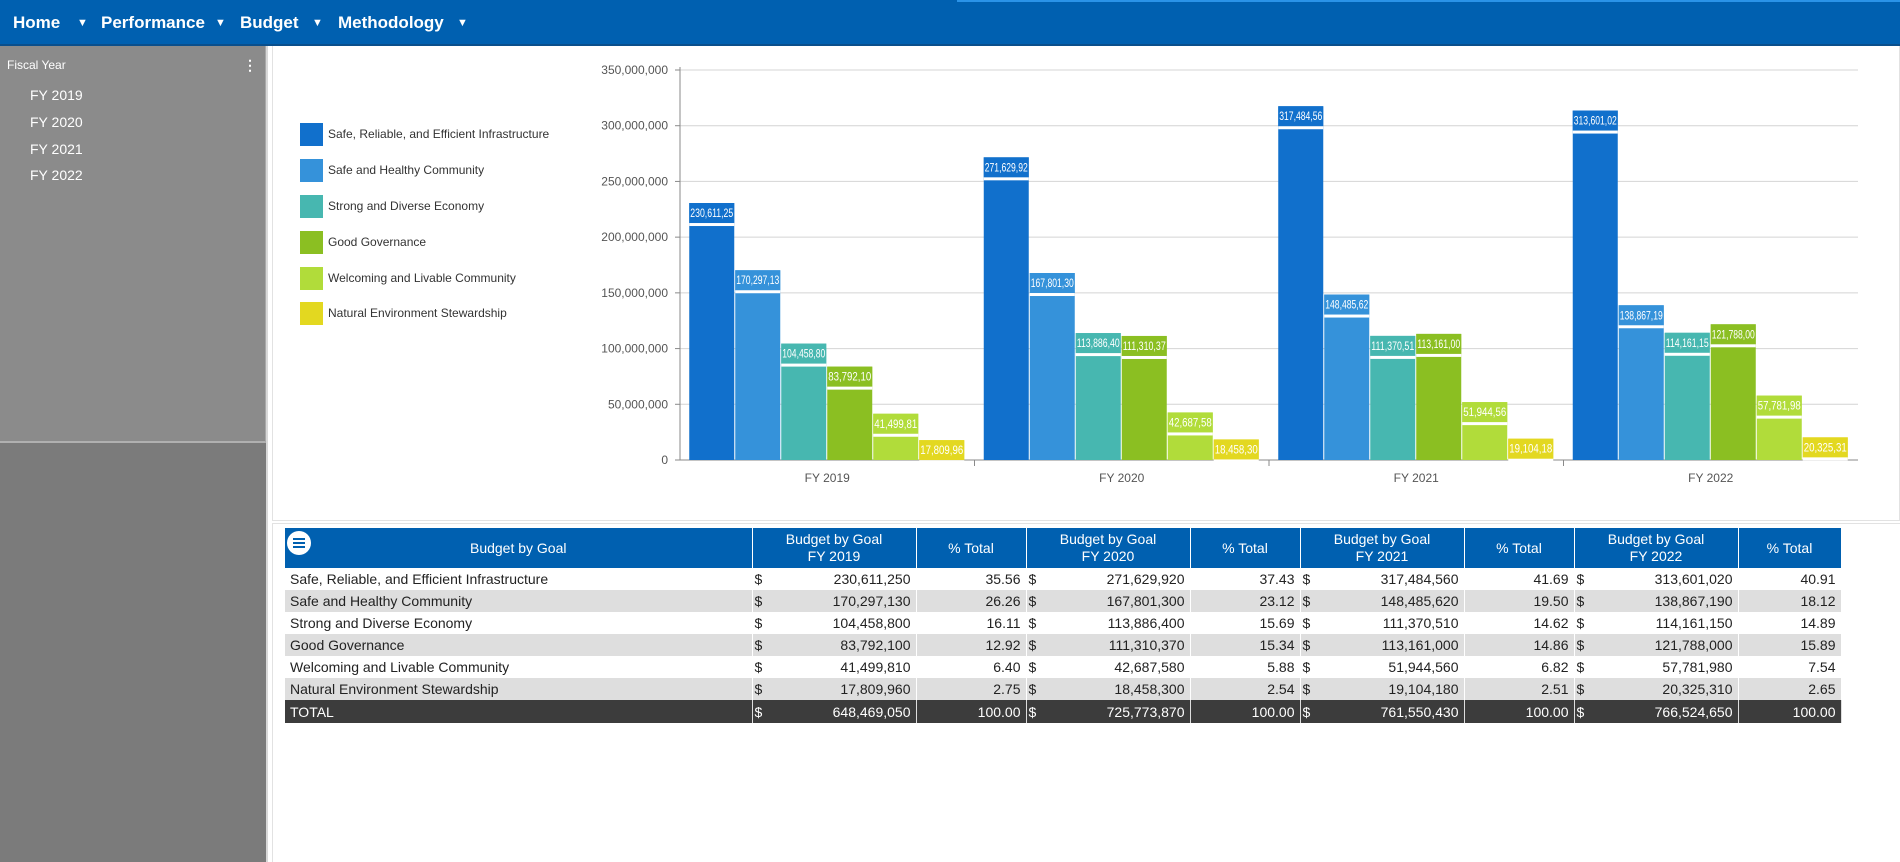 Image resolution: width=1900 pixels, height=862 pixels. Describe the element at coordinates (519, 689) in the screenshot. I see `goal-cell: Natural Environment Stewardship` at that location.